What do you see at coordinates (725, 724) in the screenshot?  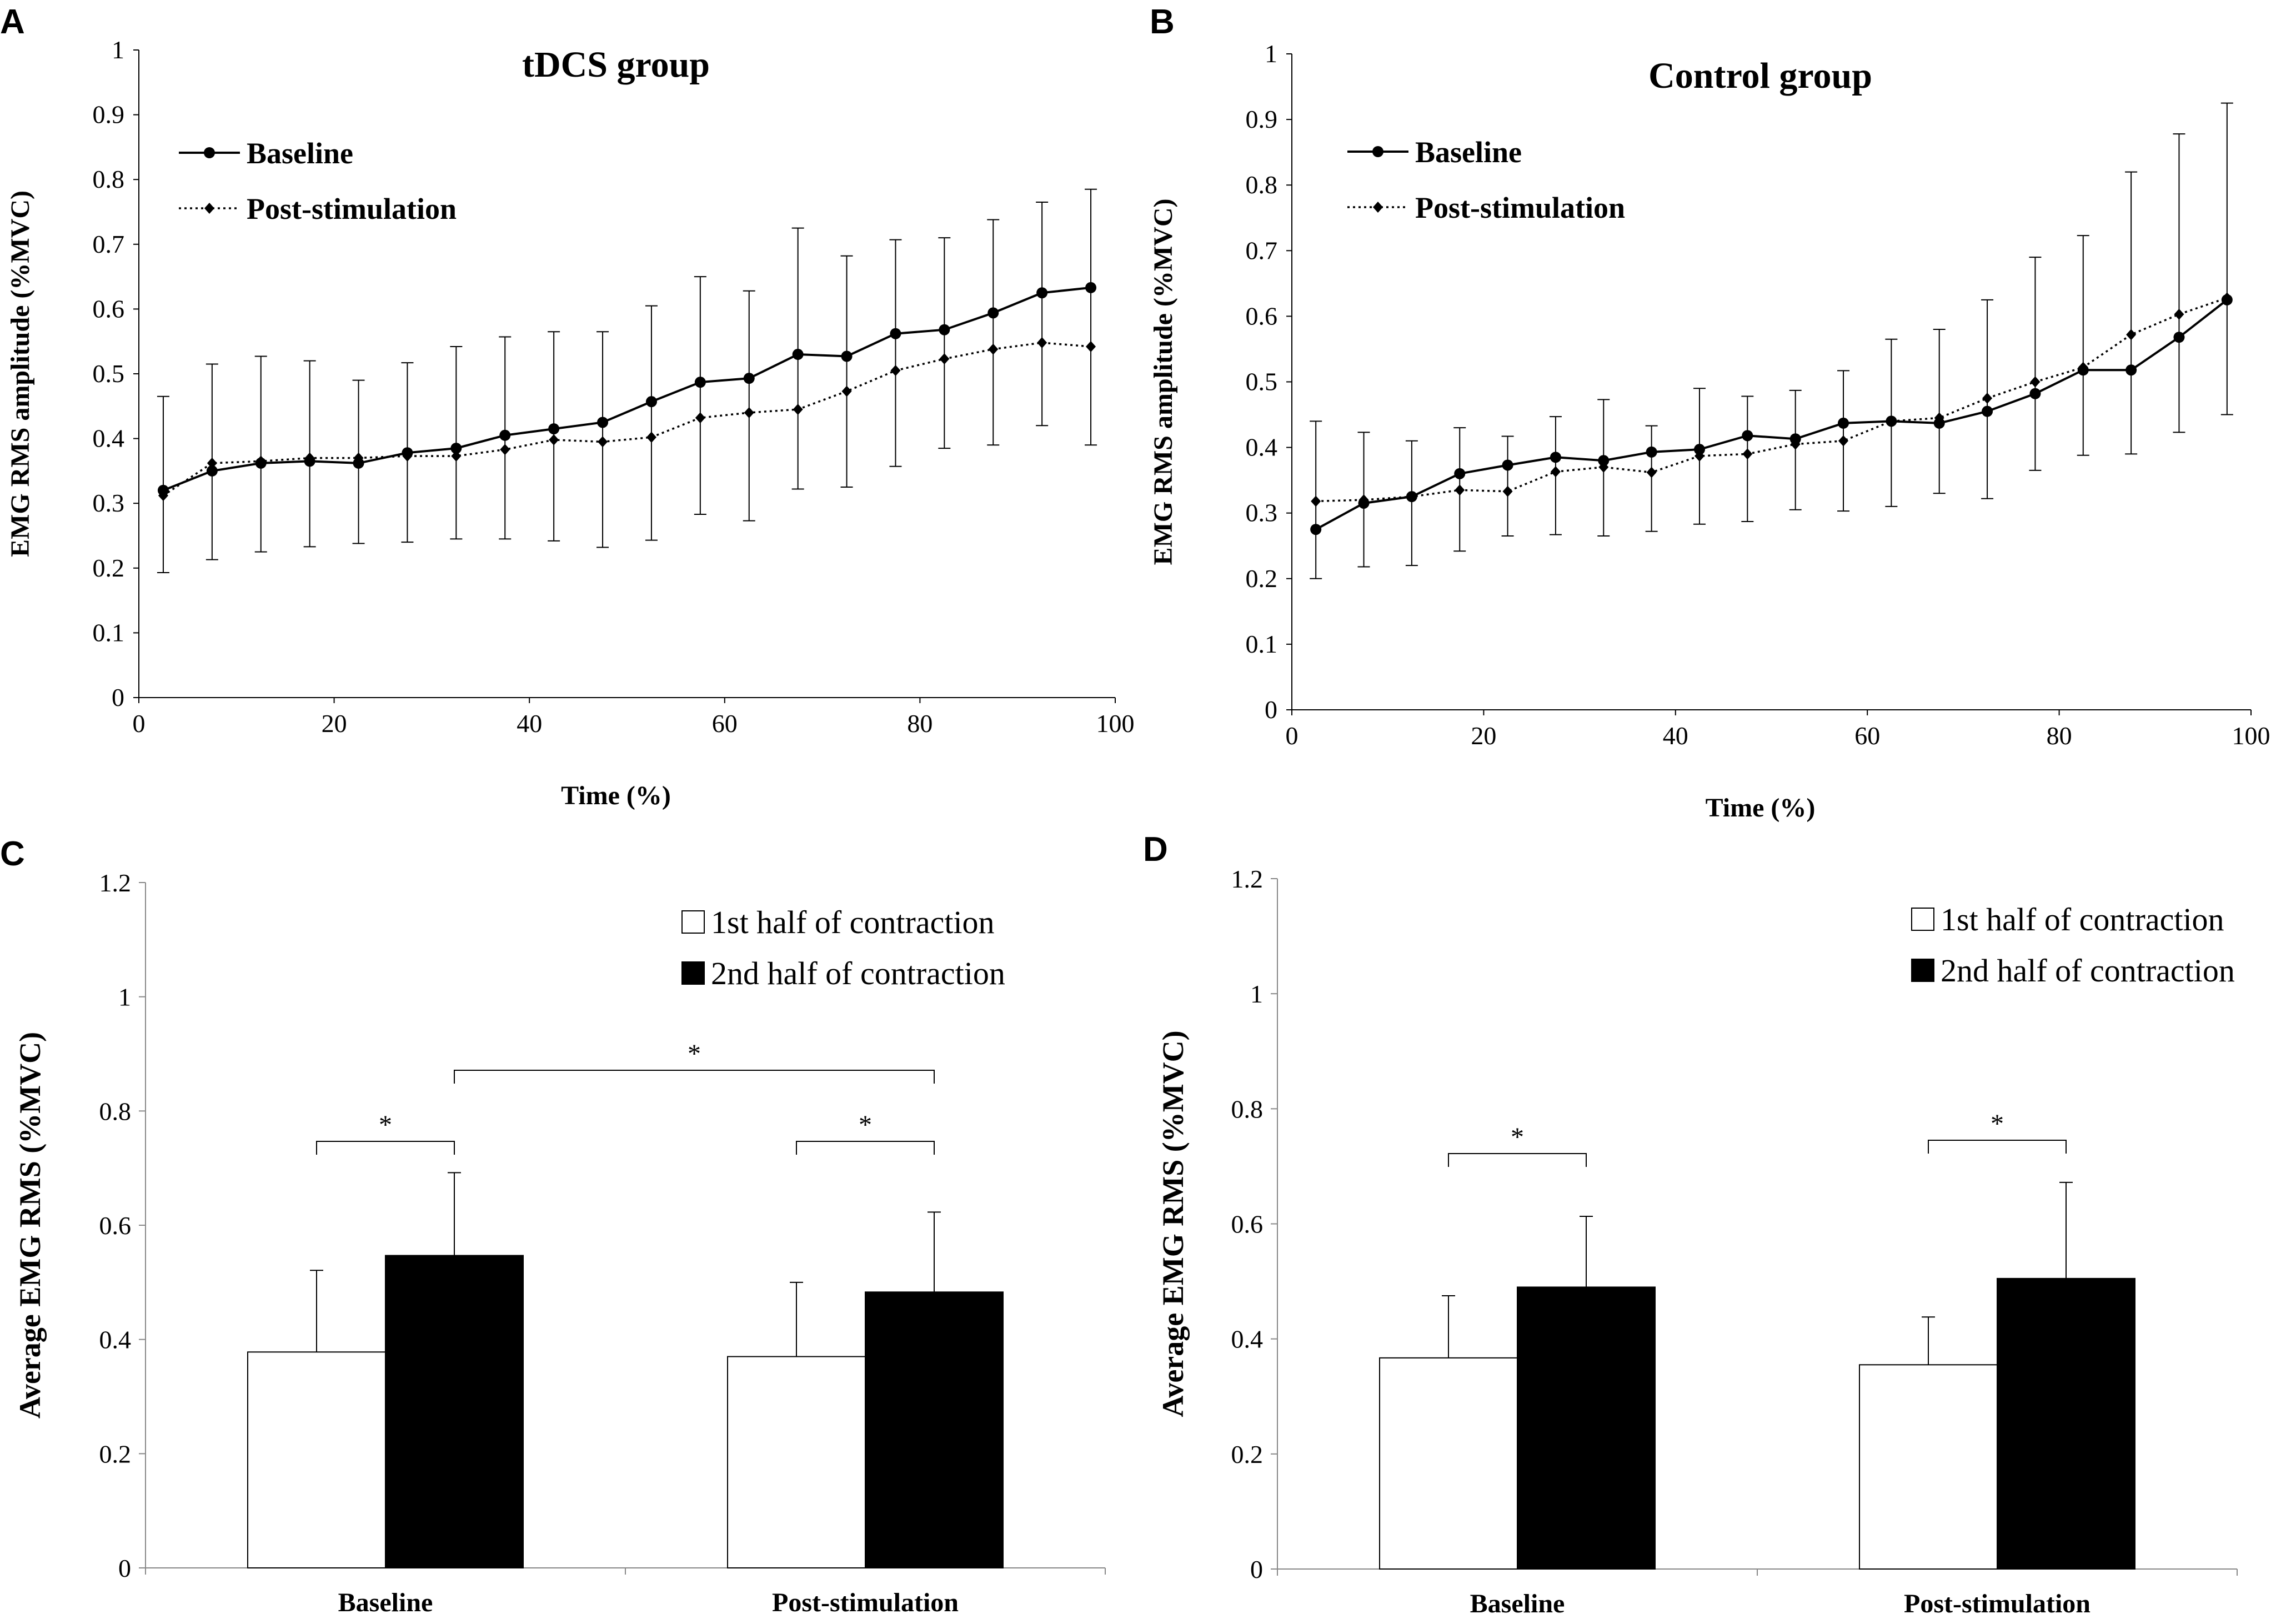 I see `x-tick-label: 60` at bounding box center [725, 724].